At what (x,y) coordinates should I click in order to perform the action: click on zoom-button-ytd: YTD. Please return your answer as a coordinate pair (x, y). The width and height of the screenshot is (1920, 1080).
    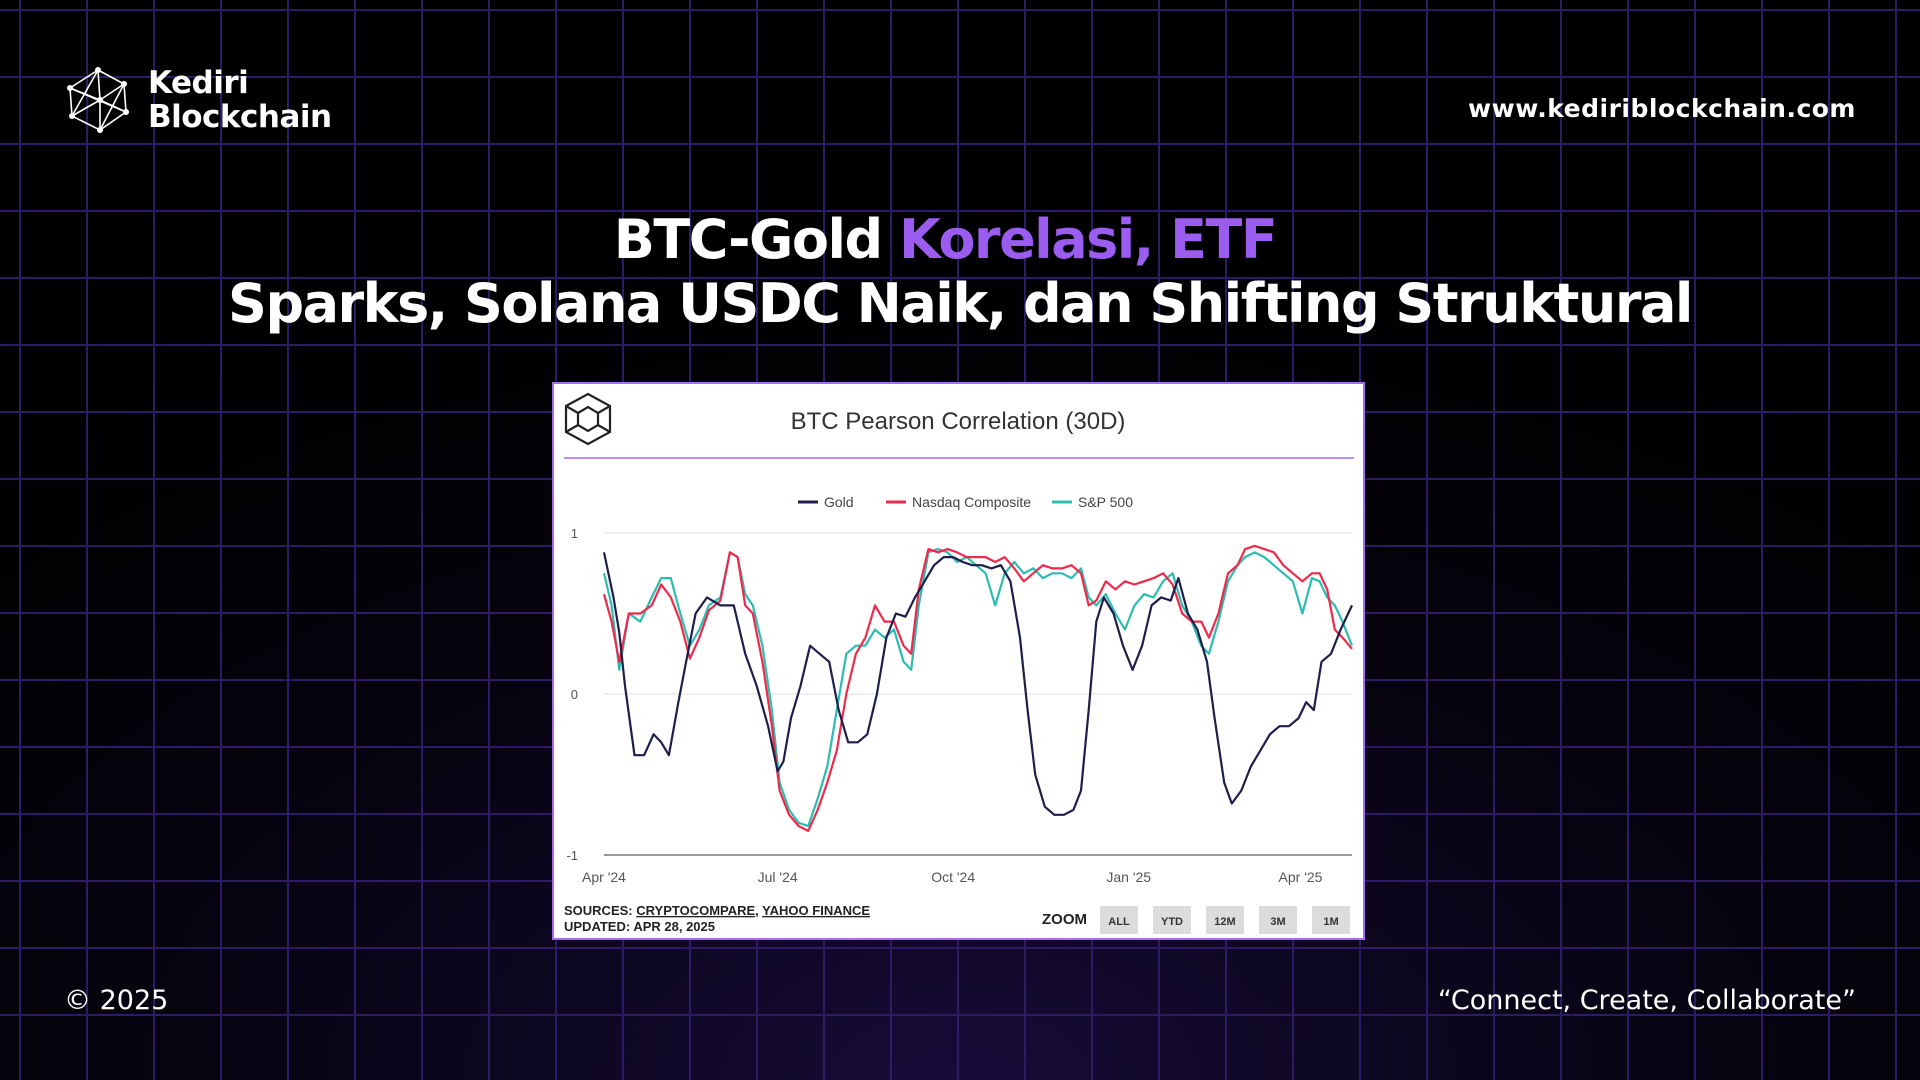
    Looking at the image, I should click on (1172, 920).